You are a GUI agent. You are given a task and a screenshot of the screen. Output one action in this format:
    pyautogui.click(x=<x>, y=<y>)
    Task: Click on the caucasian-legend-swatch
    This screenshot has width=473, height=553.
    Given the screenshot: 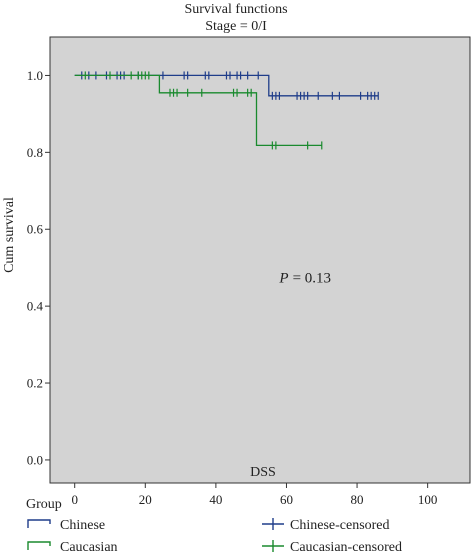 What is the action you would take?
    pyautogui.click(x=39, y=545)
    